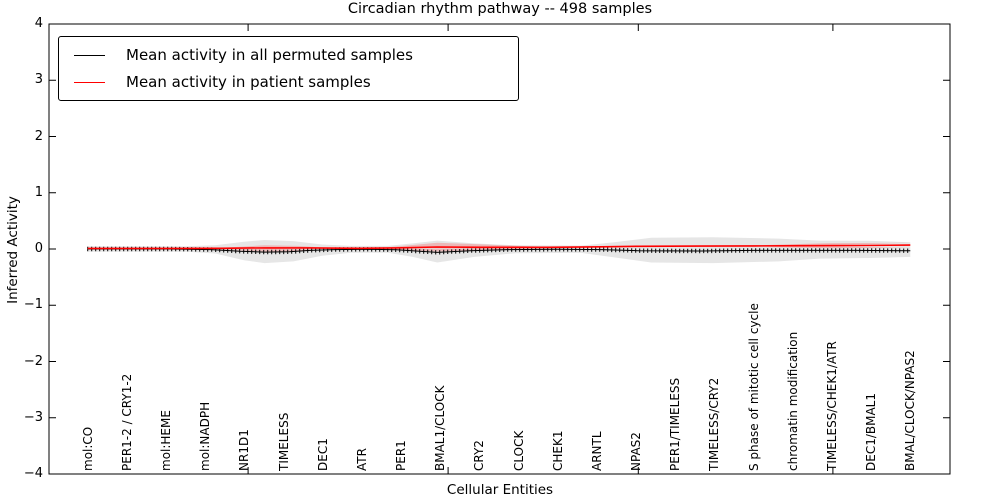  I want to click on legend-item-patient: Mean activity in patient samples, so click(296, 82).